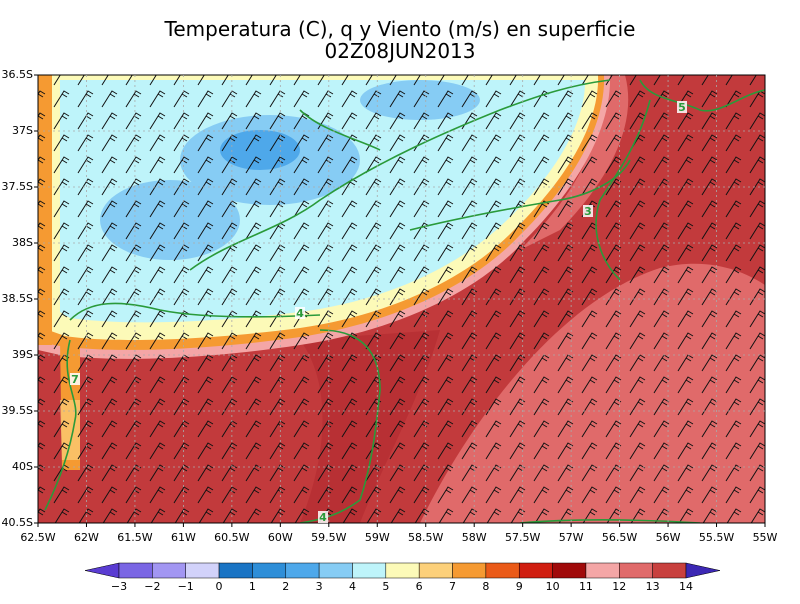 The width and height of the screenshot is (800, 604). I want to click on colorbar-label: 10, so click(553, 586).